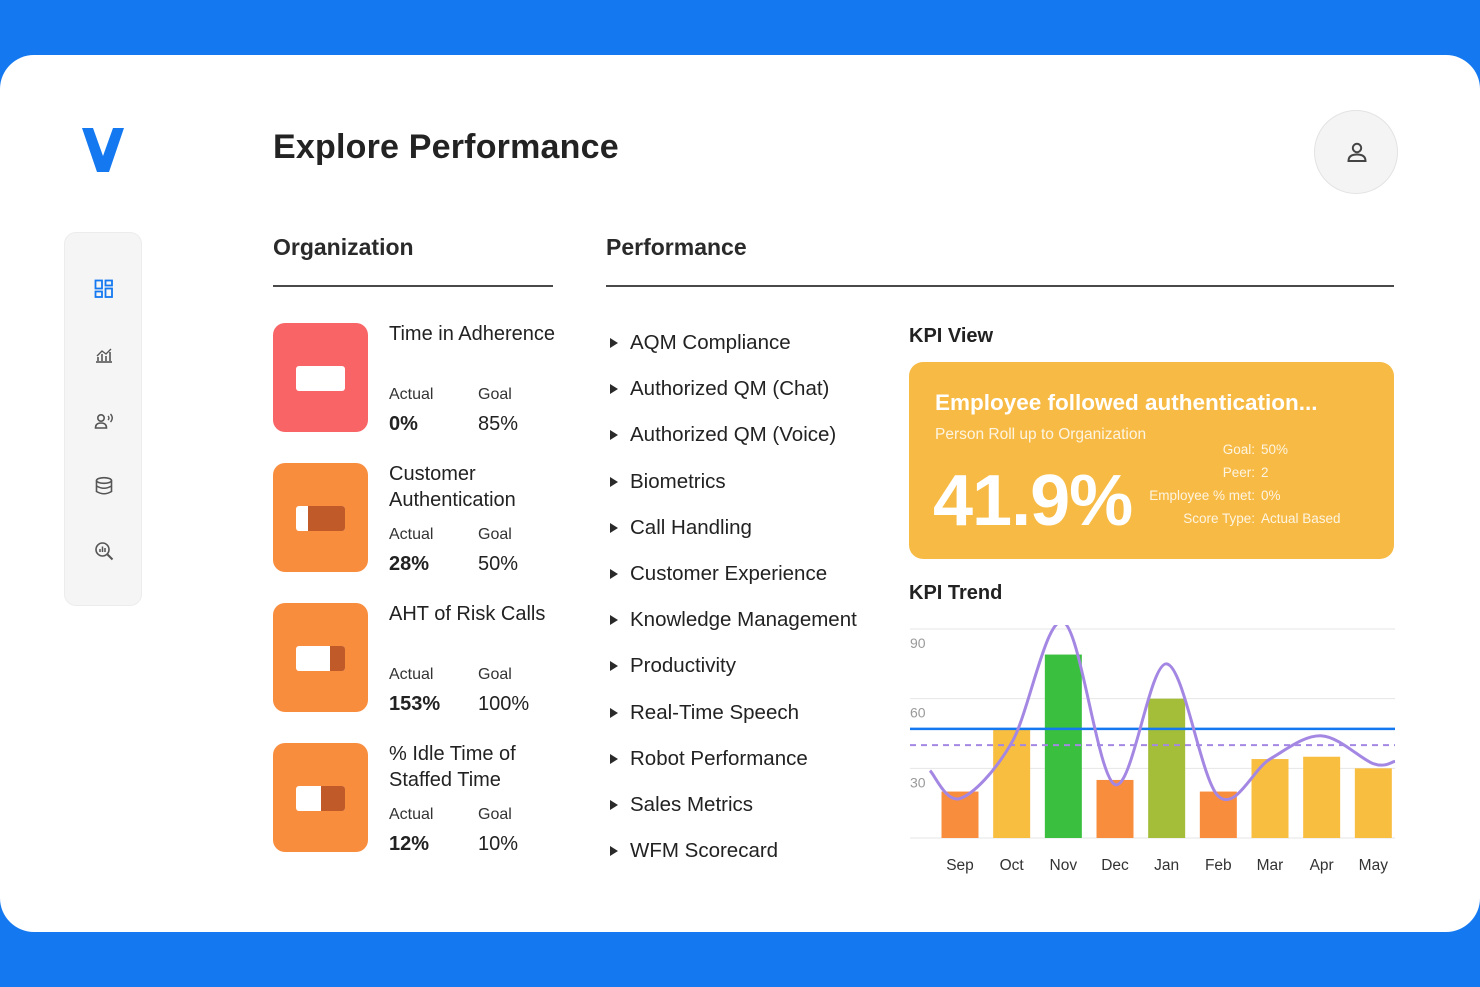 The width and height of the screenshot is (1480, 987). Describe the element at coordinates (104, 355) in the screenshot. I see `analytics-icon` at that location.